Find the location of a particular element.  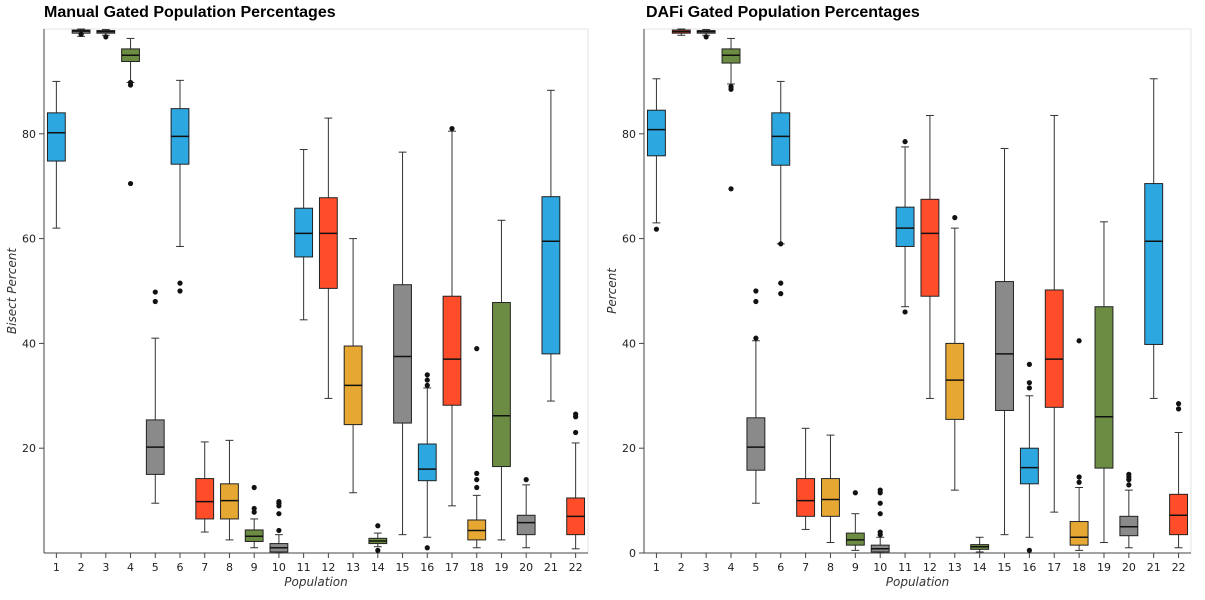

x-tick-label: 20 is located at coordinates (526, 567).